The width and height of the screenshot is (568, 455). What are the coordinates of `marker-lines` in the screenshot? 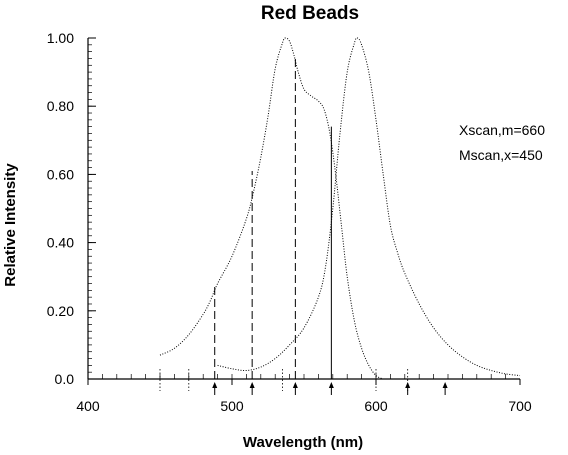 It's located at (273, 218).